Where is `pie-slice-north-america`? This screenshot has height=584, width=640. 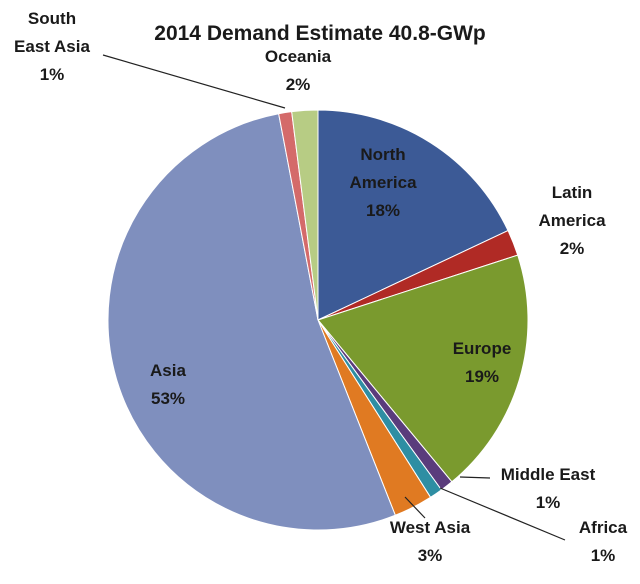
pie-slice-north-america is located at coordinates (413, 215).